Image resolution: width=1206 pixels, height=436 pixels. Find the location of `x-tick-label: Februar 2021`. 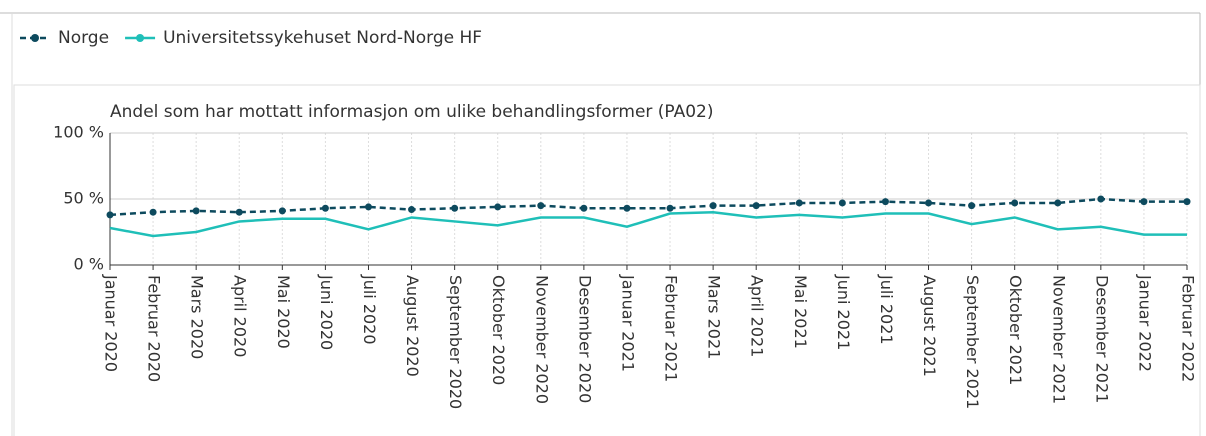

x-tick-label: Februar 2021 is located at coordinates (671, 328).